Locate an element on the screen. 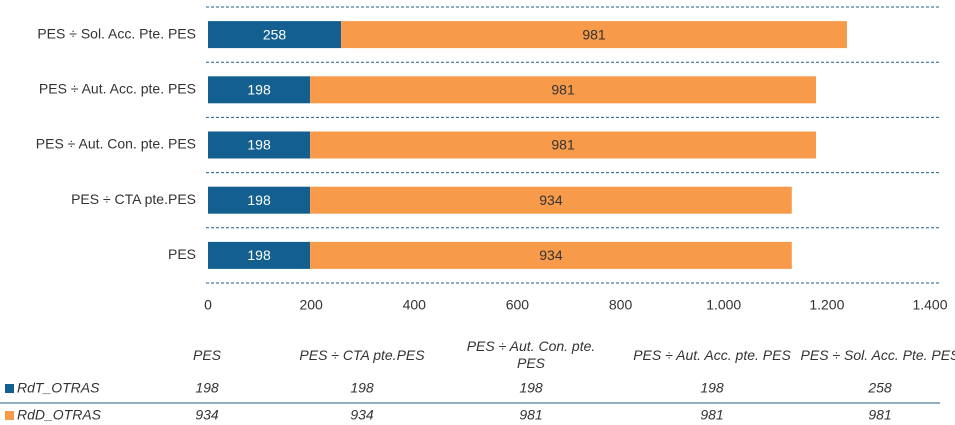 This screenshot has width=955, height=425. x-tick-label: 0 is located at coordinates (208, 305).